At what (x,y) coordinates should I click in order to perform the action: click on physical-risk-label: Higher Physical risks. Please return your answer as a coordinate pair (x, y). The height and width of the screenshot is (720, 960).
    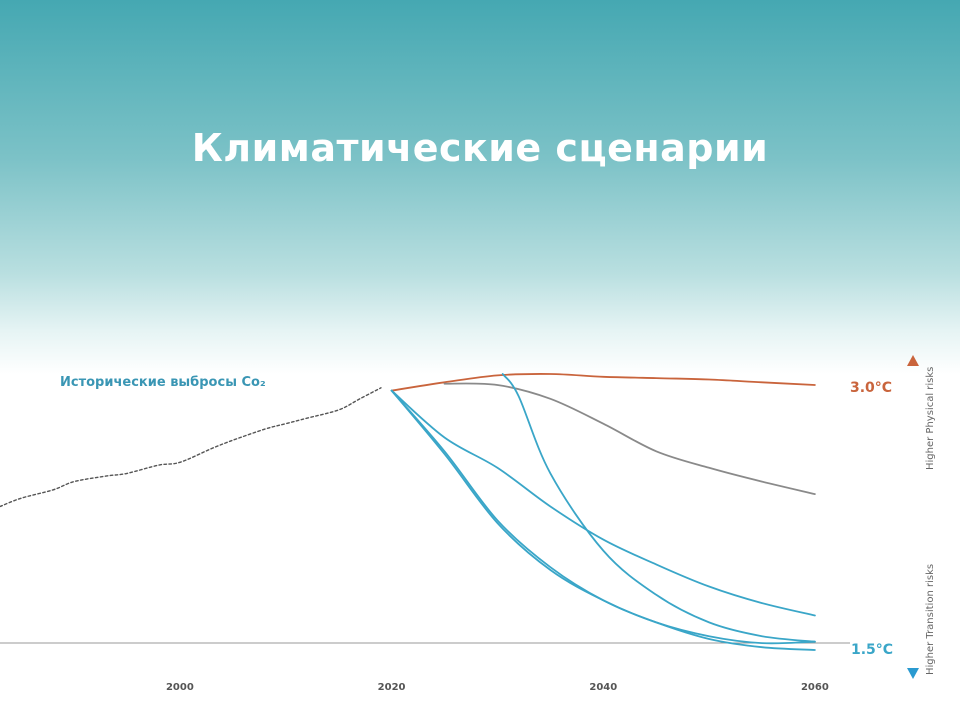
    Looking at the image, I should click on (930, 418).